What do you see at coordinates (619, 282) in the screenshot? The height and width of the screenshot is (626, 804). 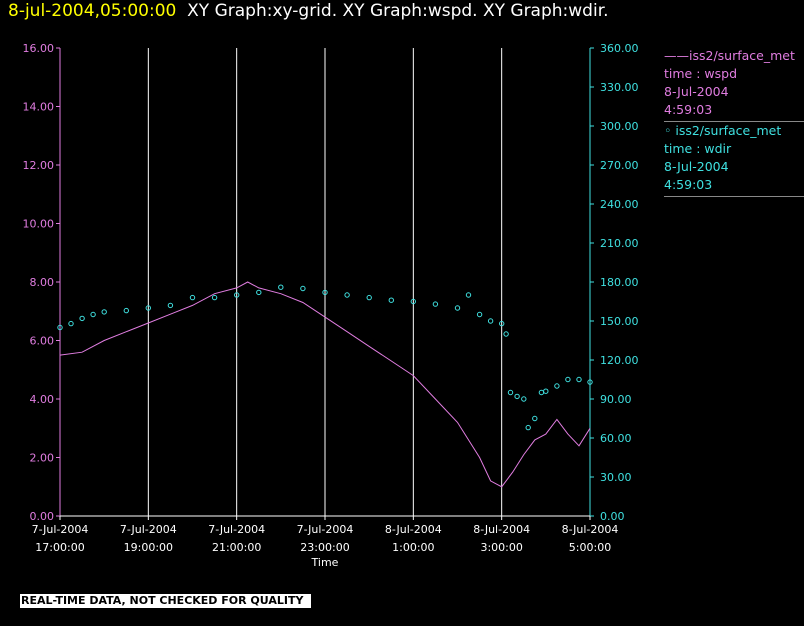 I see `right-y-tick-label: 180.00` at bounding box center [619, 282].